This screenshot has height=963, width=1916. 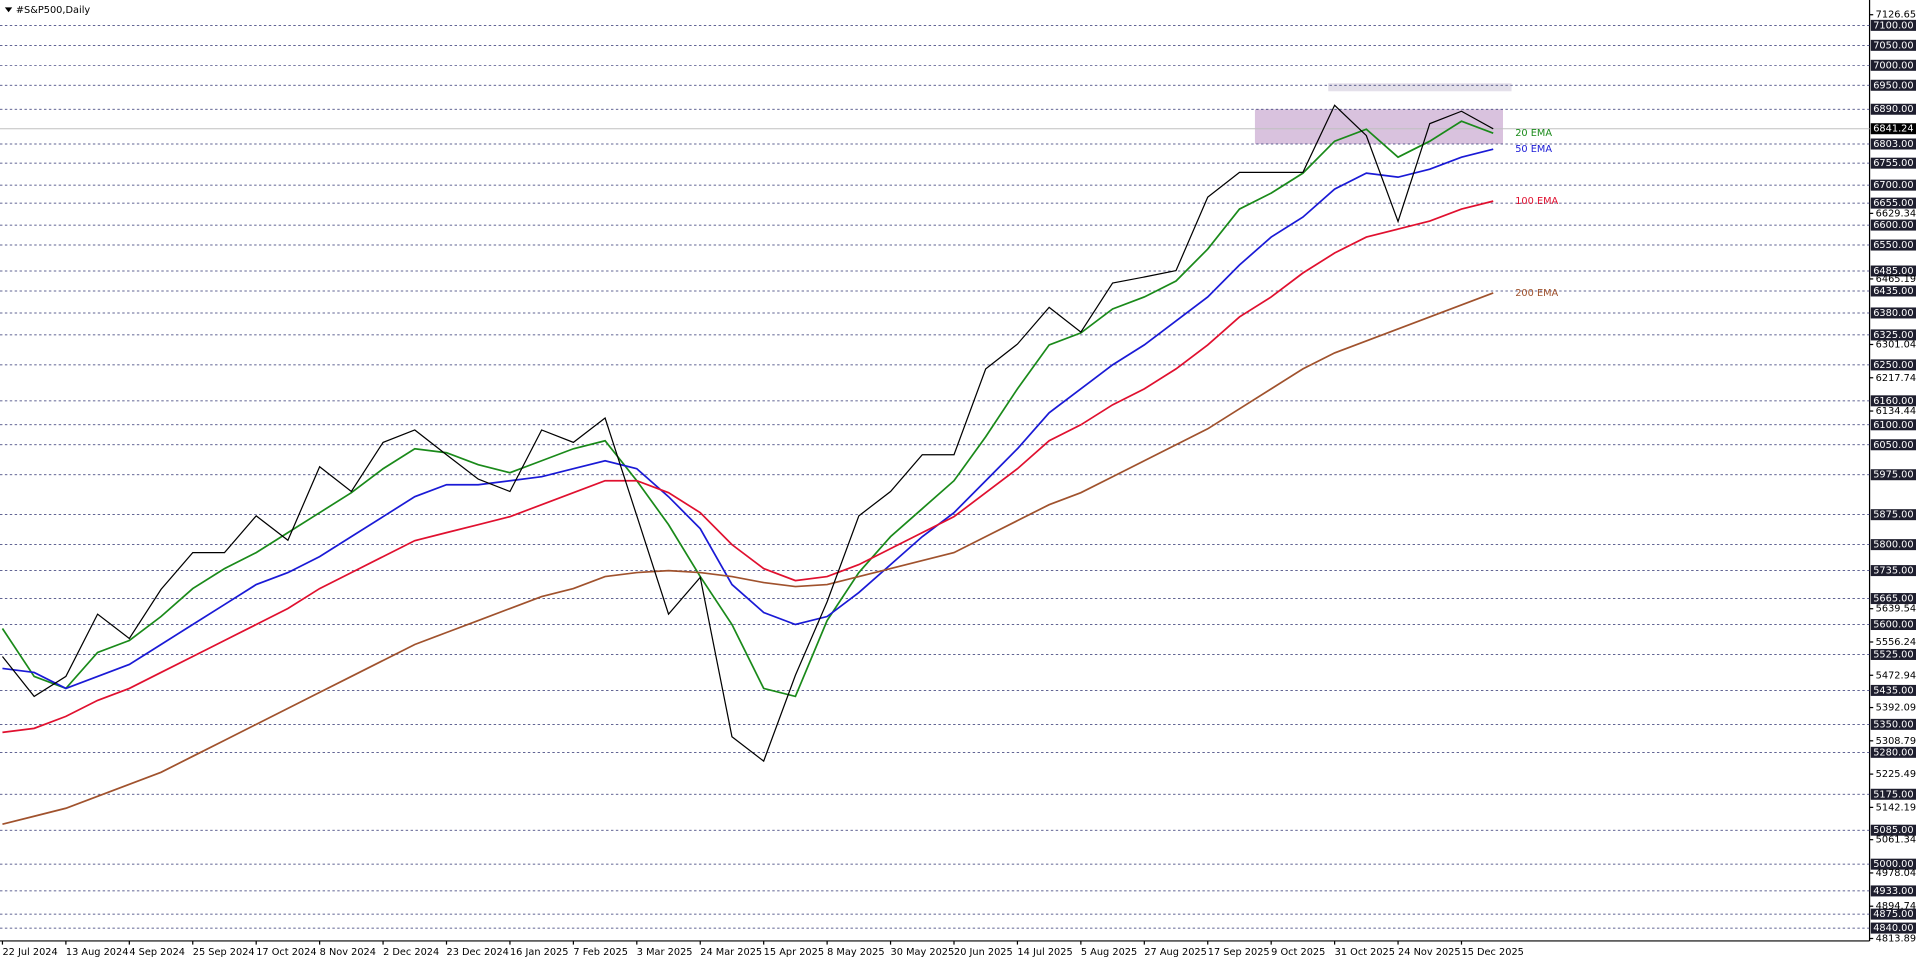 I want to click on y-tick-label: 6134.44, so click(x=1896, y=411).